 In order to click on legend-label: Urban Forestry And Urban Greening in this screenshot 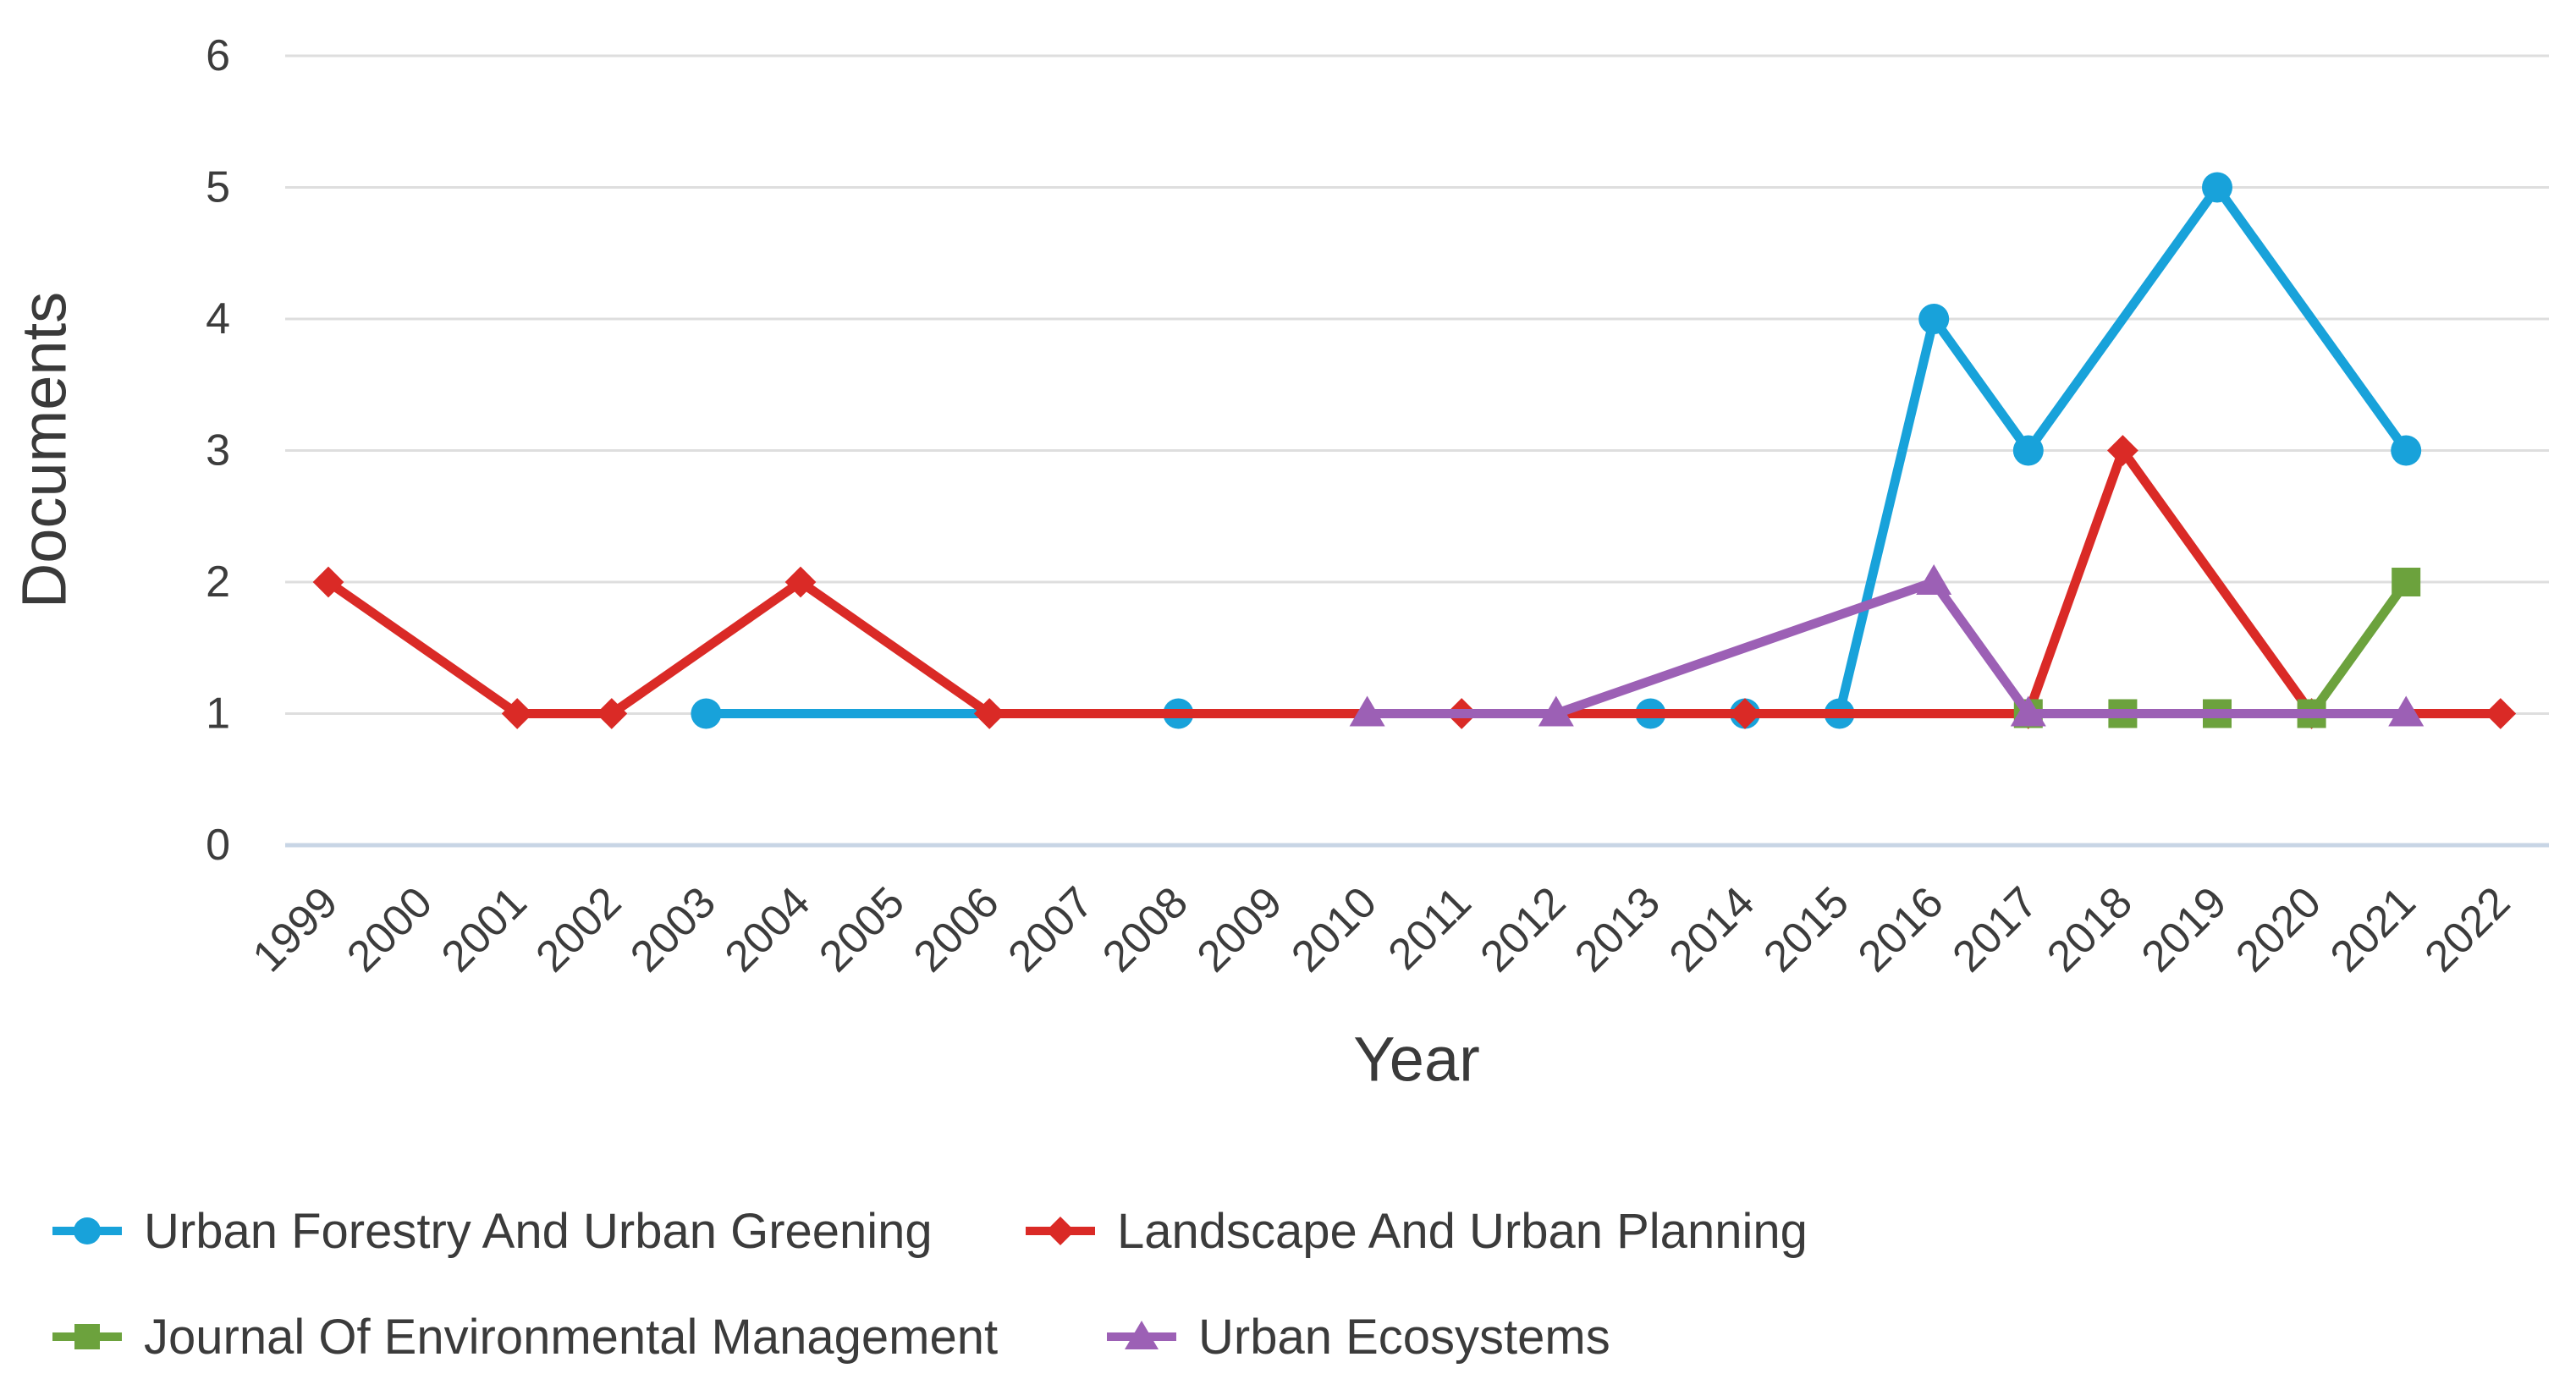, I will do `click(538, 1231)`.